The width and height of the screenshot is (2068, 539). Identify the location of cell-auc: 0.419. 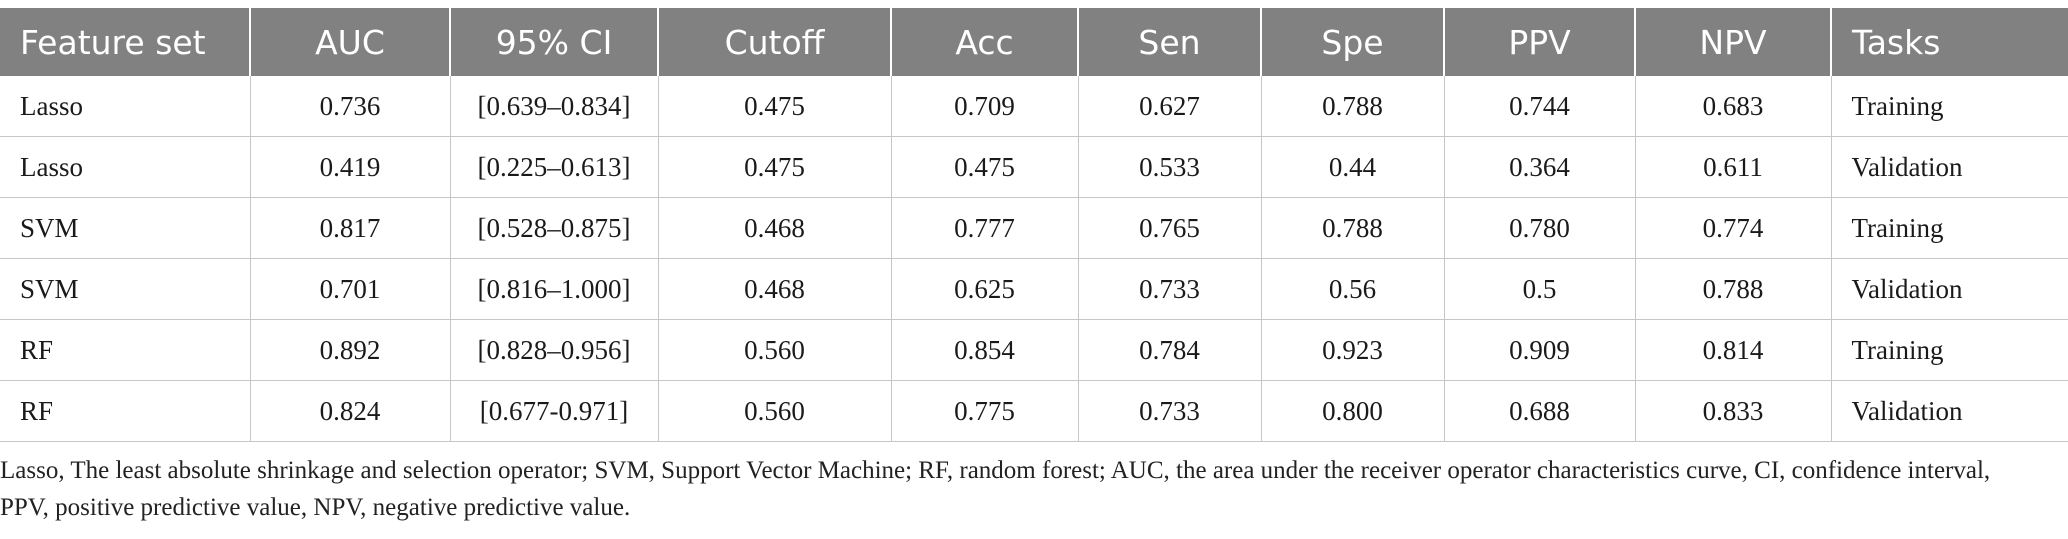
(350, 167).